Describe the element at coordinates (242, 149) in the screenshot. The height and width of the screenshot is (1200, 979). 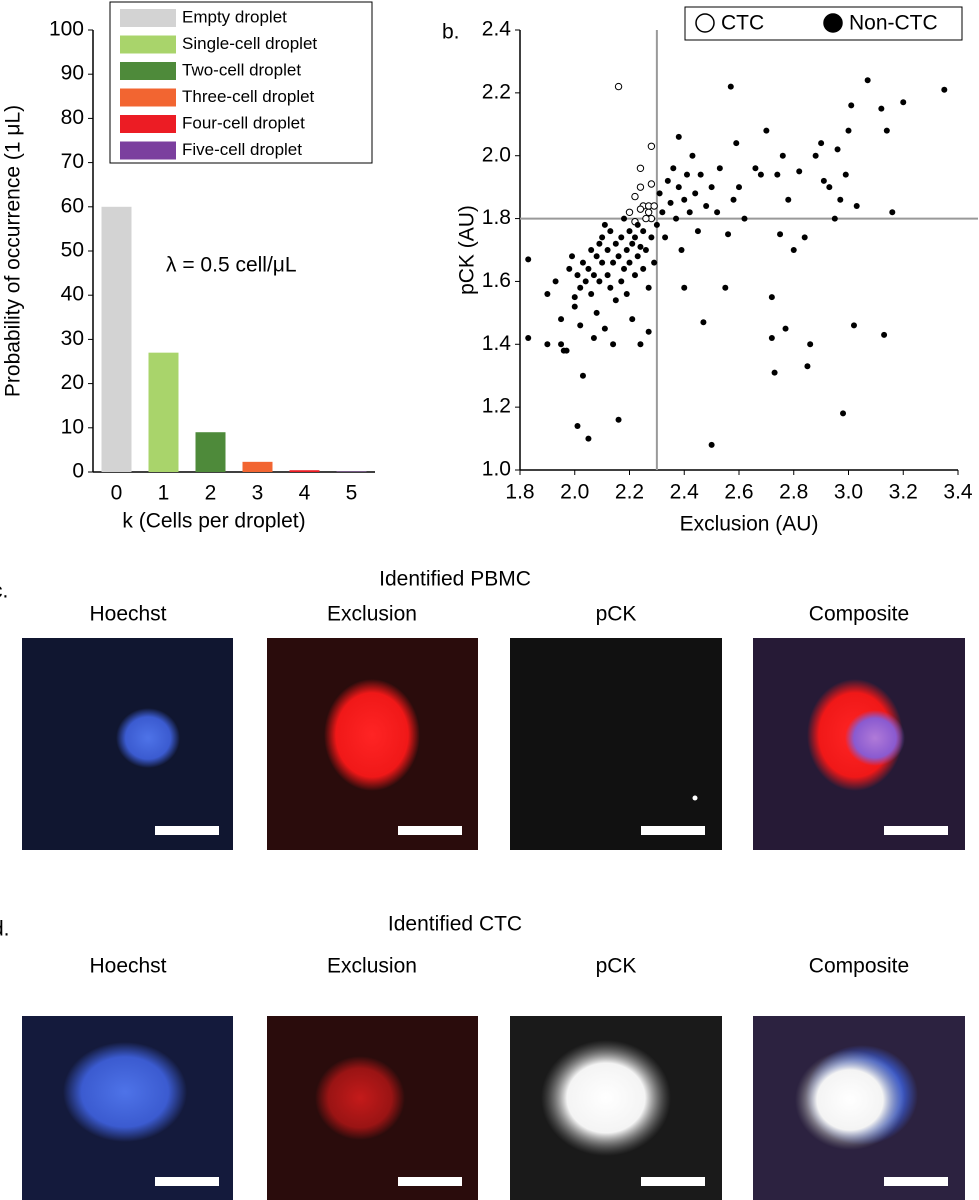
I see `legend-label: Five-cell droplet` at that location.